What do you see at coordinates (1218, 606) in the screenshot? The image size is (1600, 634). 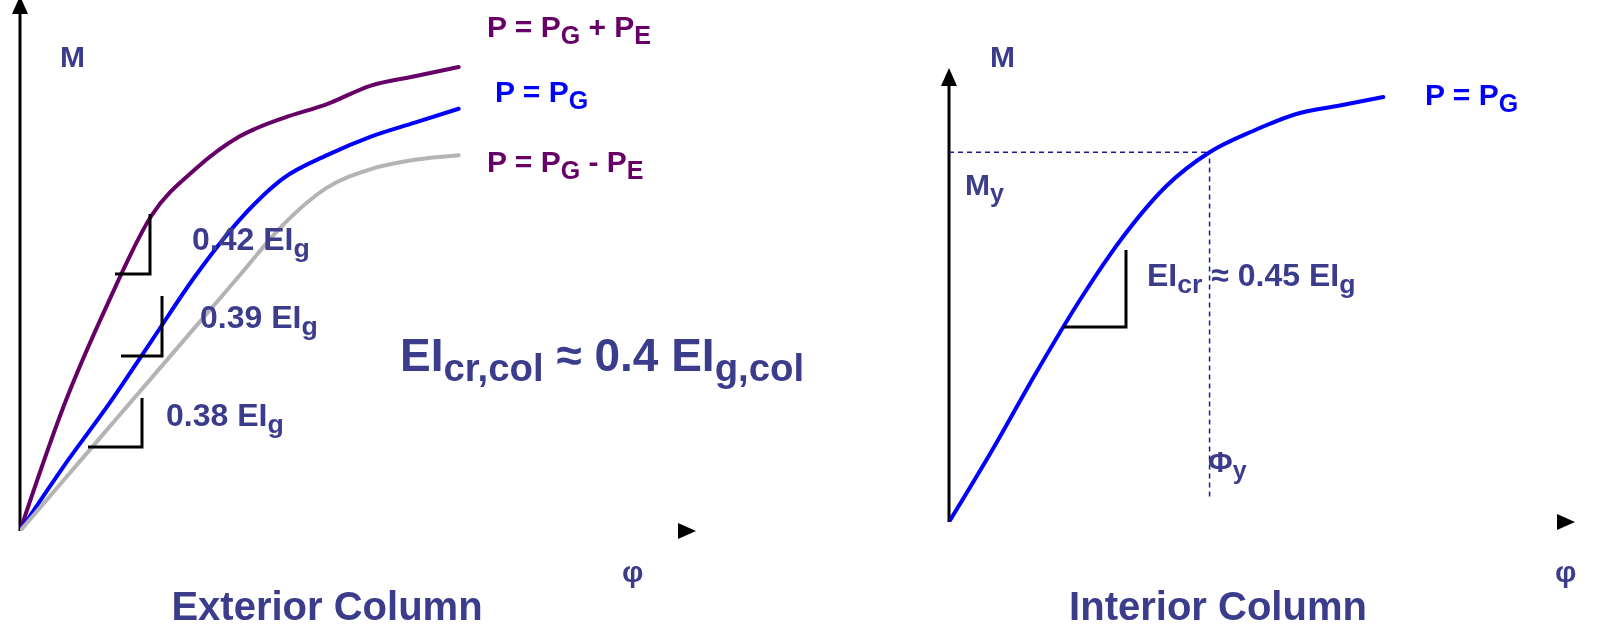 I see `text: Interior Column` at bounding box center [1218, 606].